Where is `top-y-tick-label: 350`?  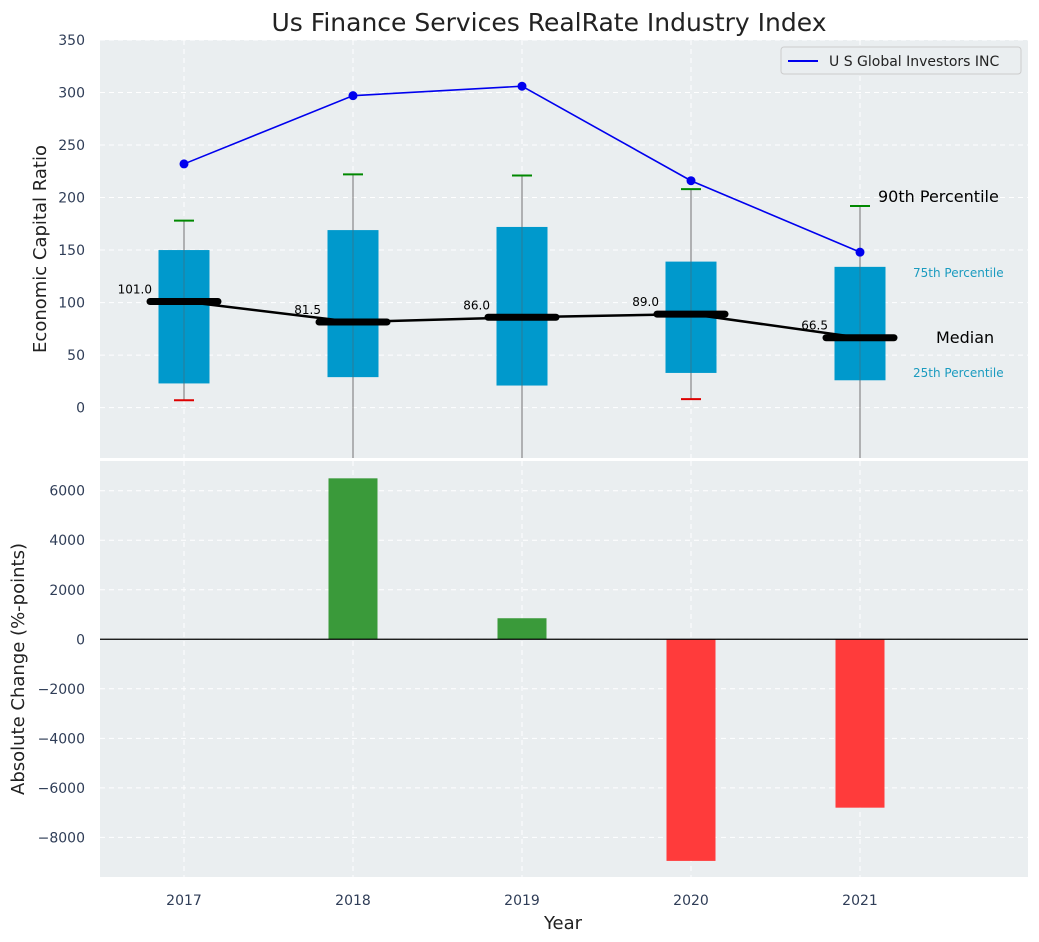
top-y-tick-label: 350 is located at coordinates (71, 41).